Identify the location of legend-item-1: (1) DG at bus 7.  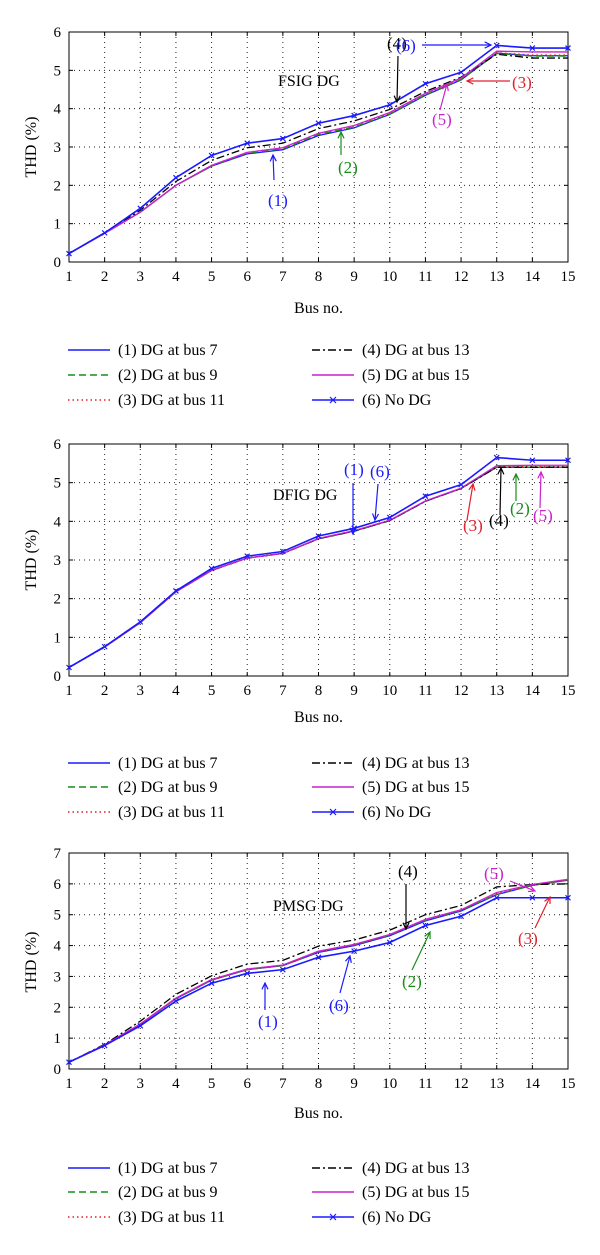
(143, 350).